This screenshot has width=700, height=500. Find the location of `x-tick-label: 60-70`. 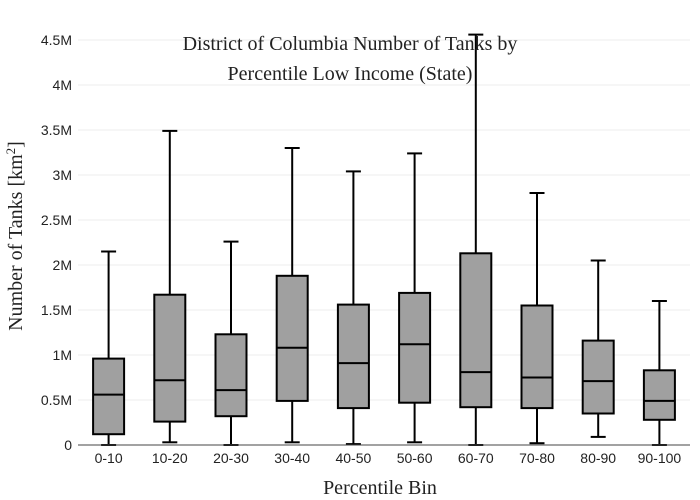

x-tick-label: 60-70 is located at coordinates (476, 458).